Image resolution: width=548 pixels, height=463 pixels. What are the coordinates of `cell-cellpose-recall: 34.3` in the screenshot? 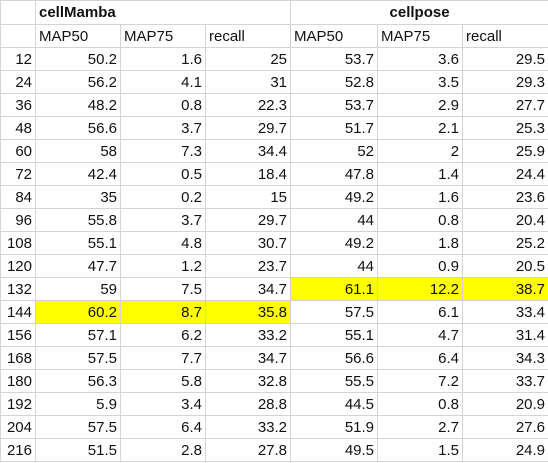 It's located at (505, 358).